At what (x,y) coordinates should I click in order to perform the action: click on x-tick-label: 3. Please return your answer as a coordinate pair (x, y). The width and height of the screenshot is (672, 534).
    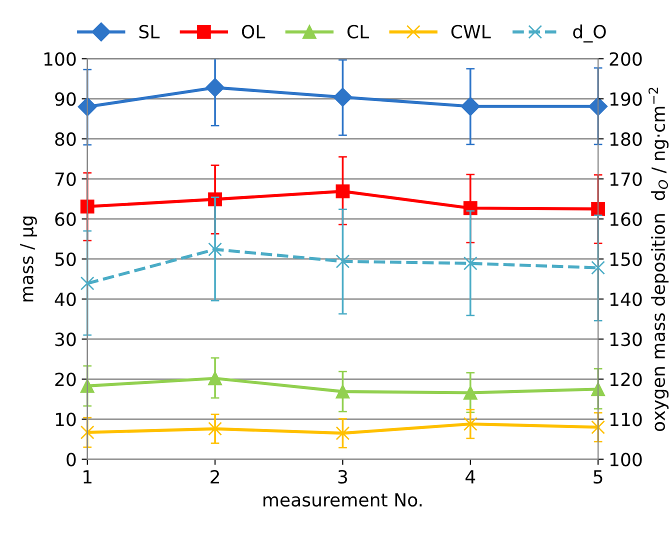
    Looking at the image, I should click on (343, 477).